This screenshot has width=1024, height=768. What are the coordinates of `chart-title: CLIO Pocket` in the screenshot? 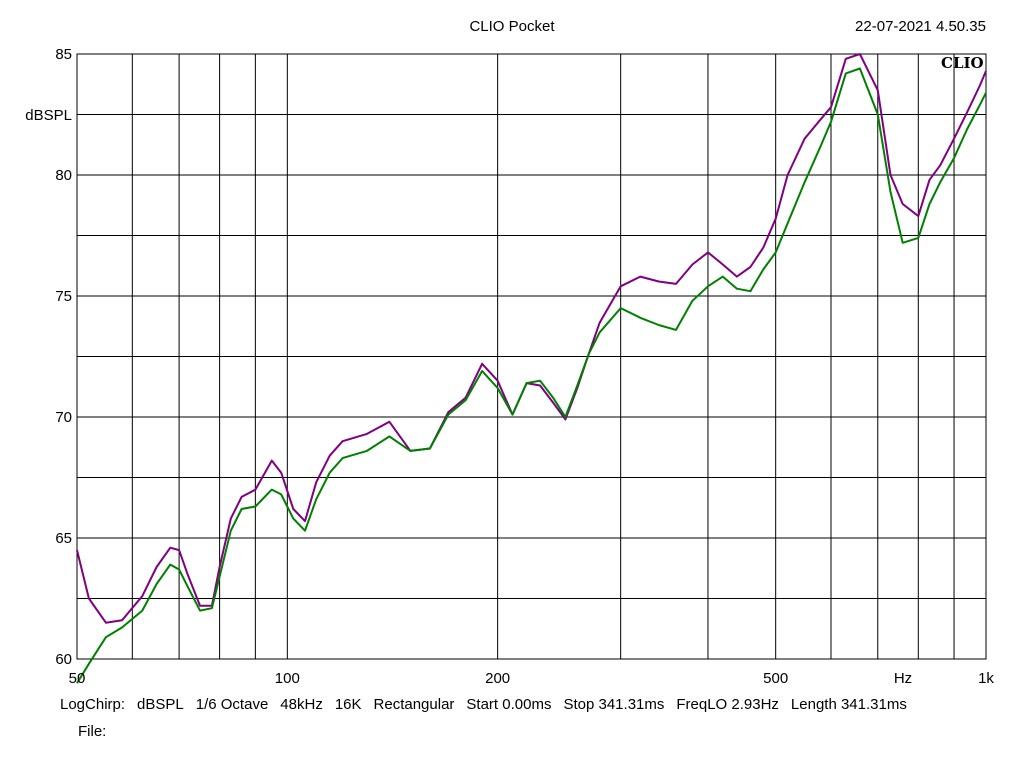 It's located at (512, 26).